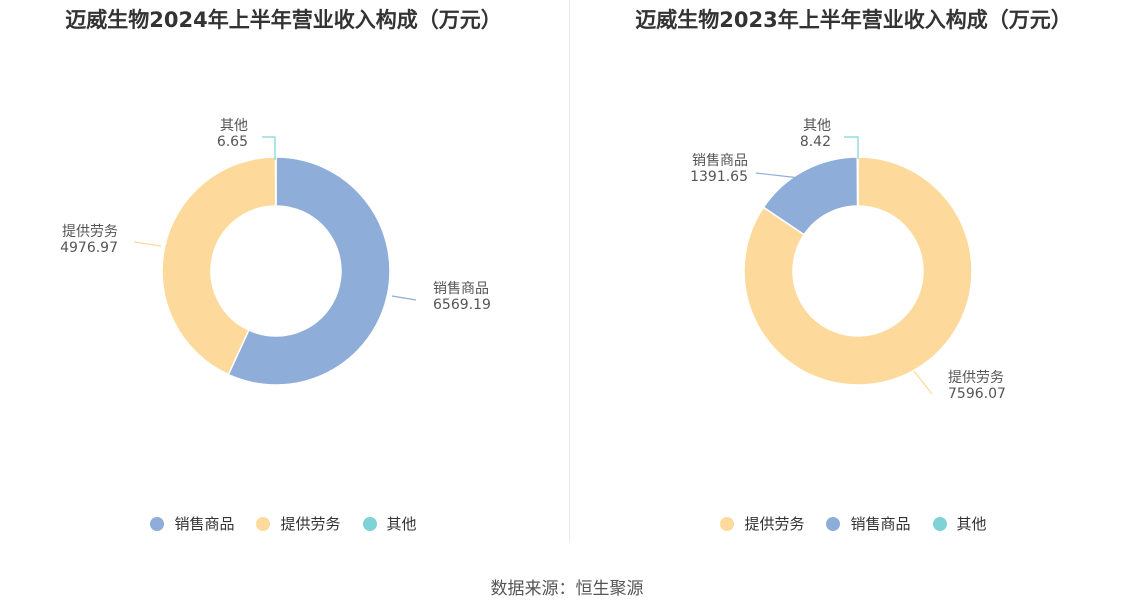  What do you see at coordinates (232, 142) in the screenshot?
I see `slice-label-value: 6.65` at bounding box center [232, 142].